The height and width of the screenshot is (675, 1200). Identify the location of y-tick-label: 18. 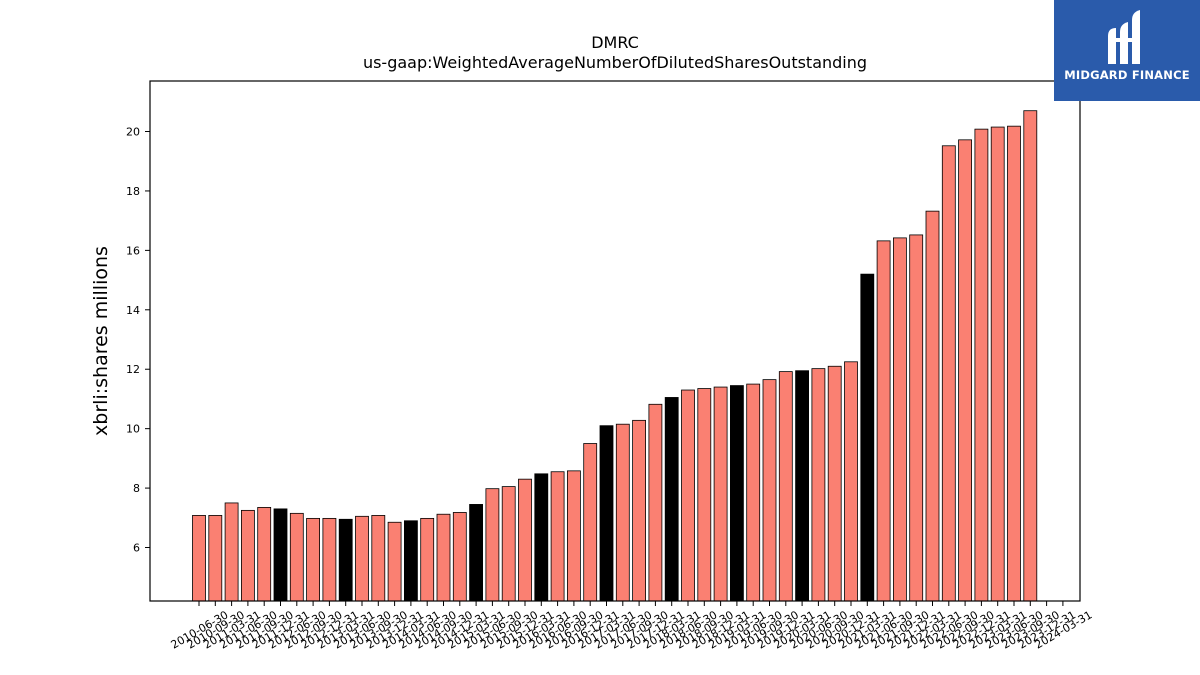
(133, 191).